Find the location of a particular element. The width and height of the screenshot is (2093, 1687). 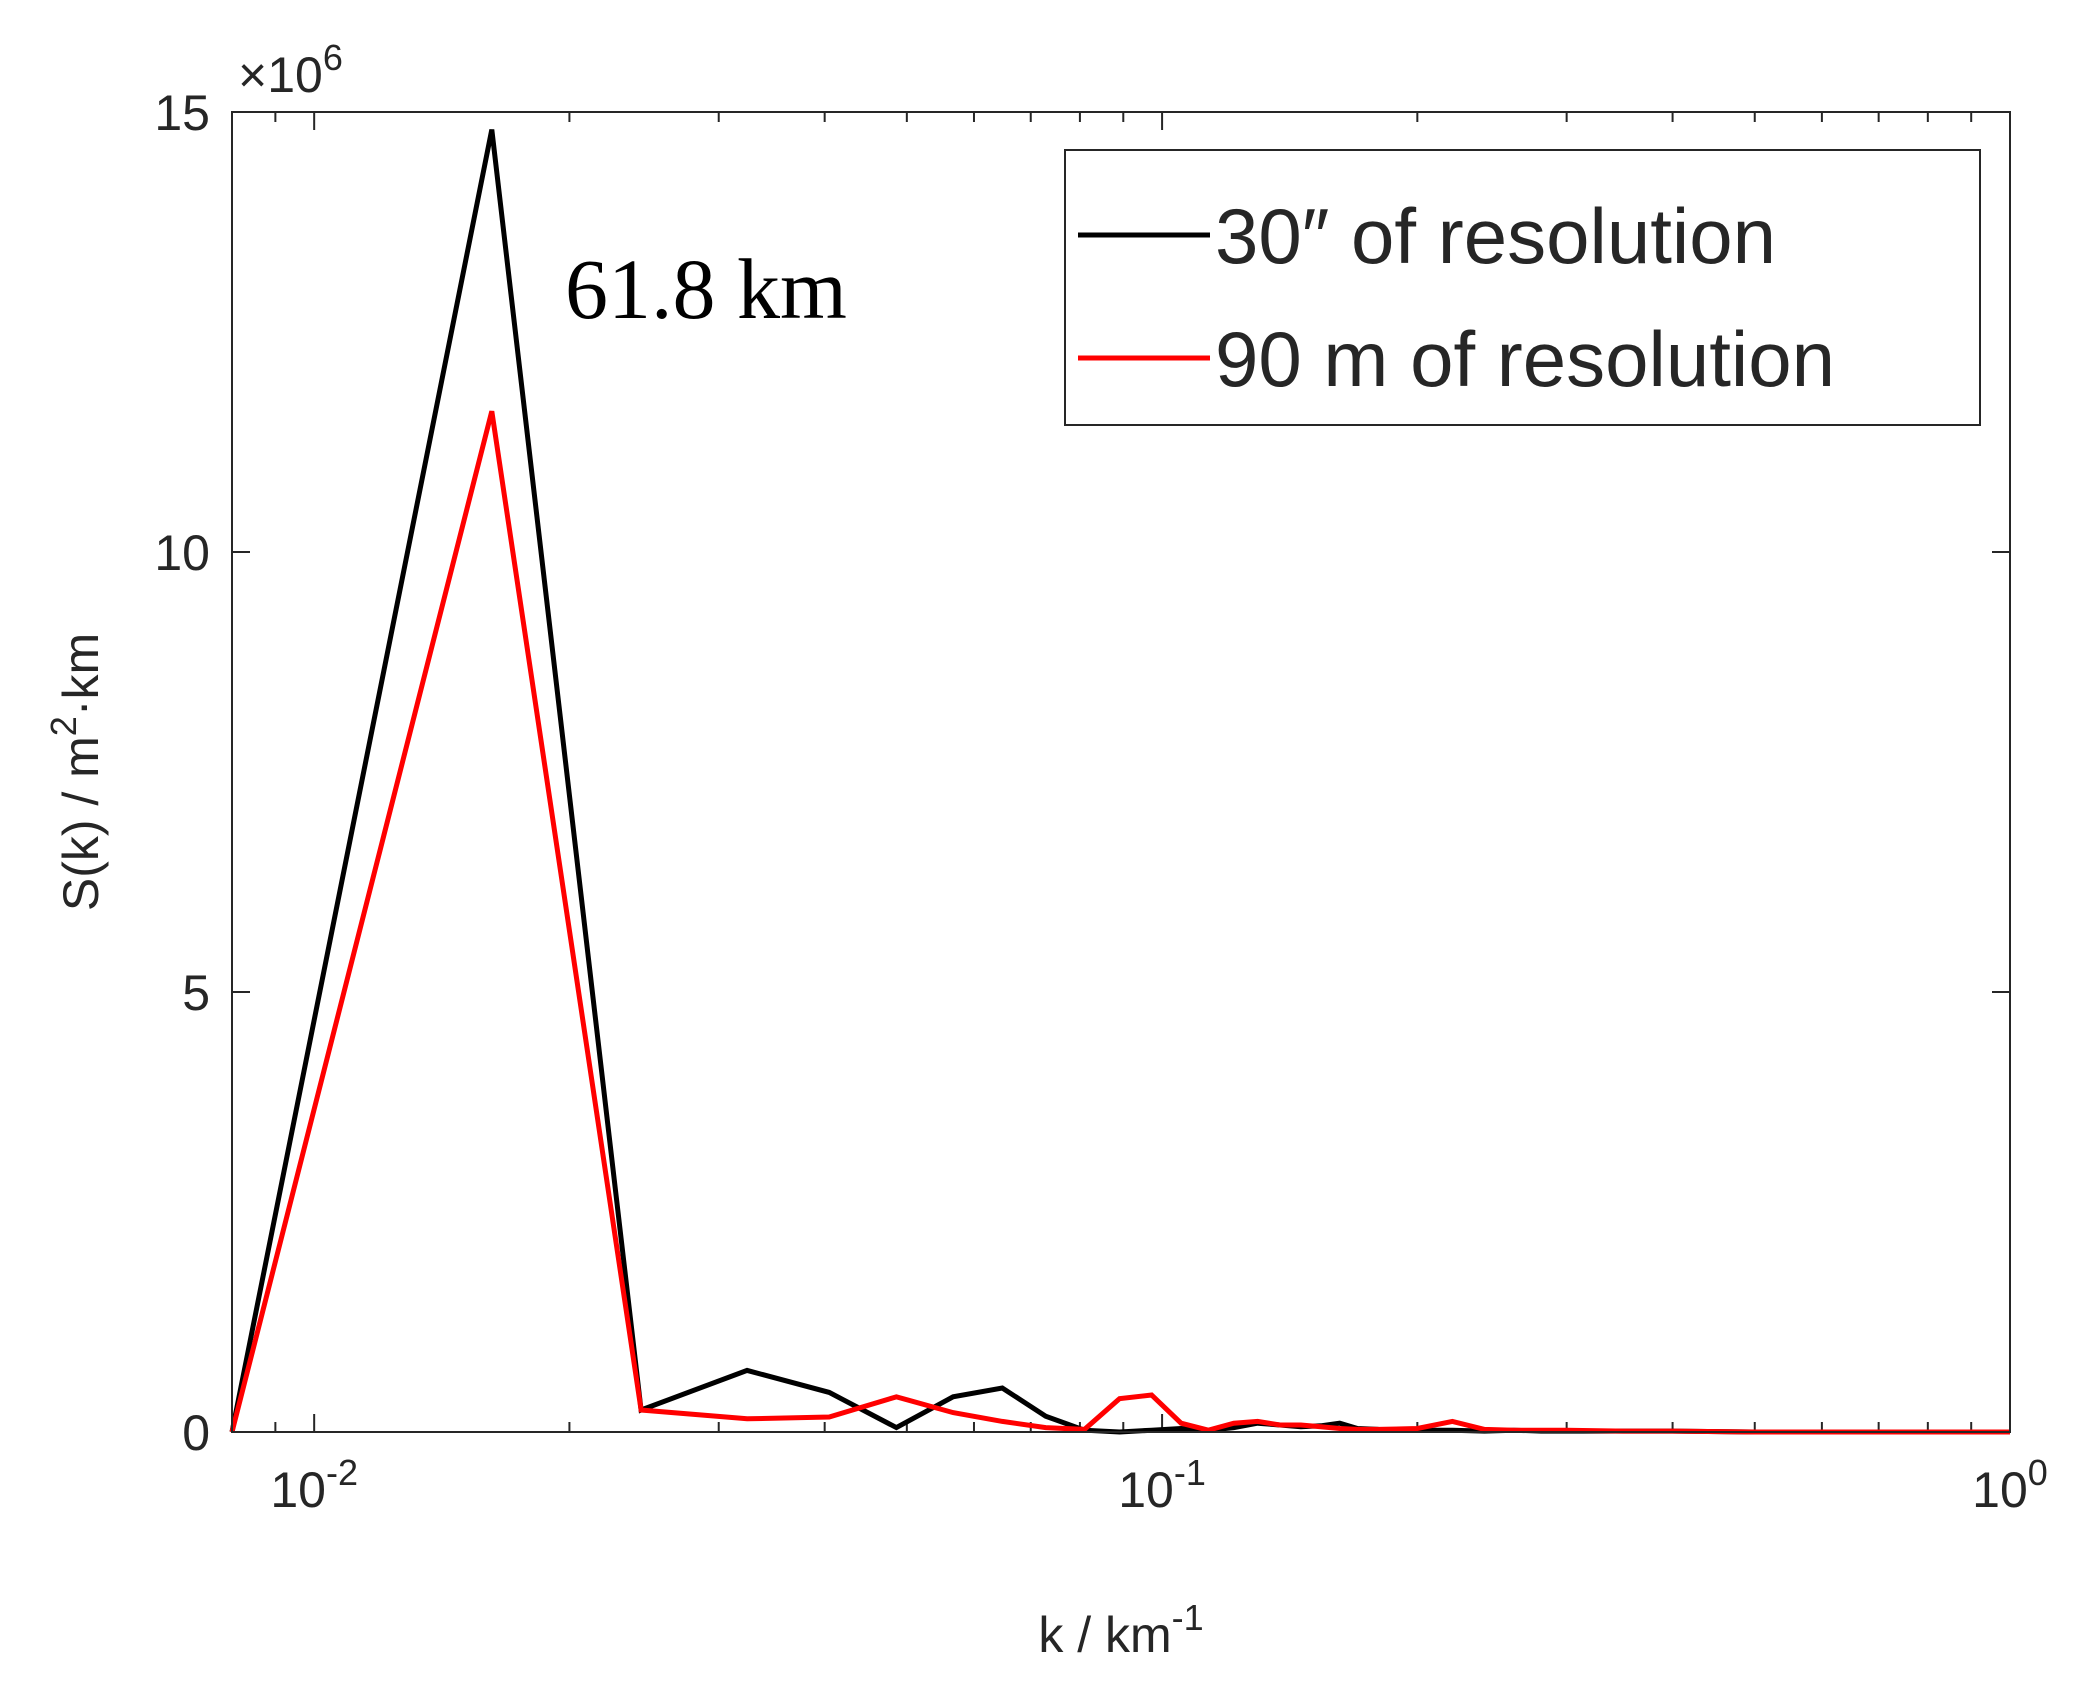

y-tick-label: 15 is located at coordinates (182, 113).